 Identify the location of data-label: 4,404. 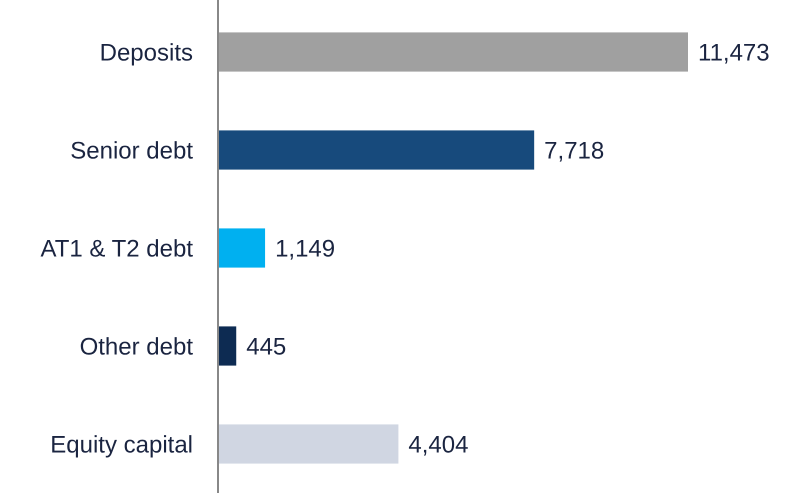
(438, 444).